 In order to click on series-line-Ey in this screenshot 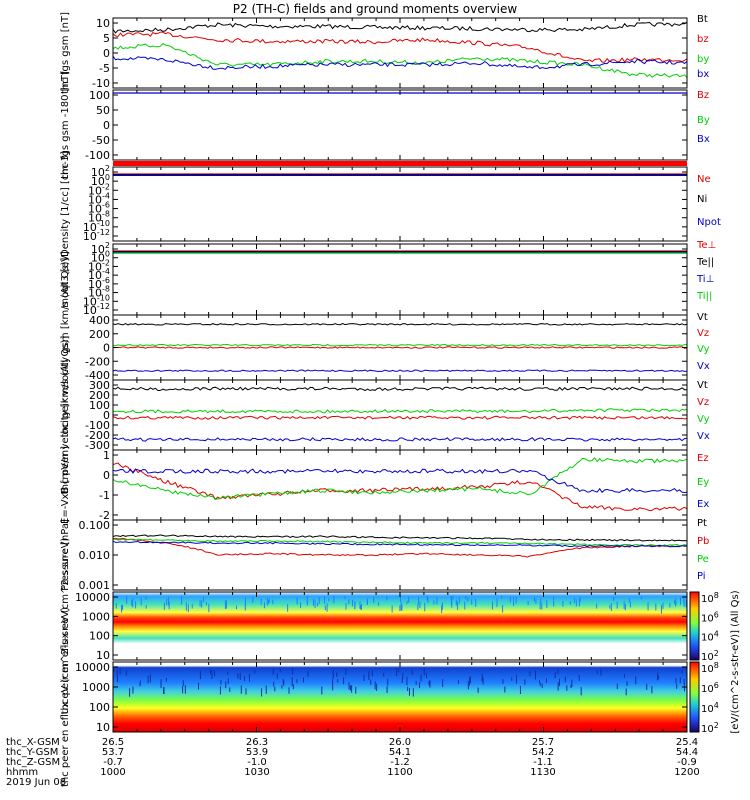, I will do `click(400, 479)`.